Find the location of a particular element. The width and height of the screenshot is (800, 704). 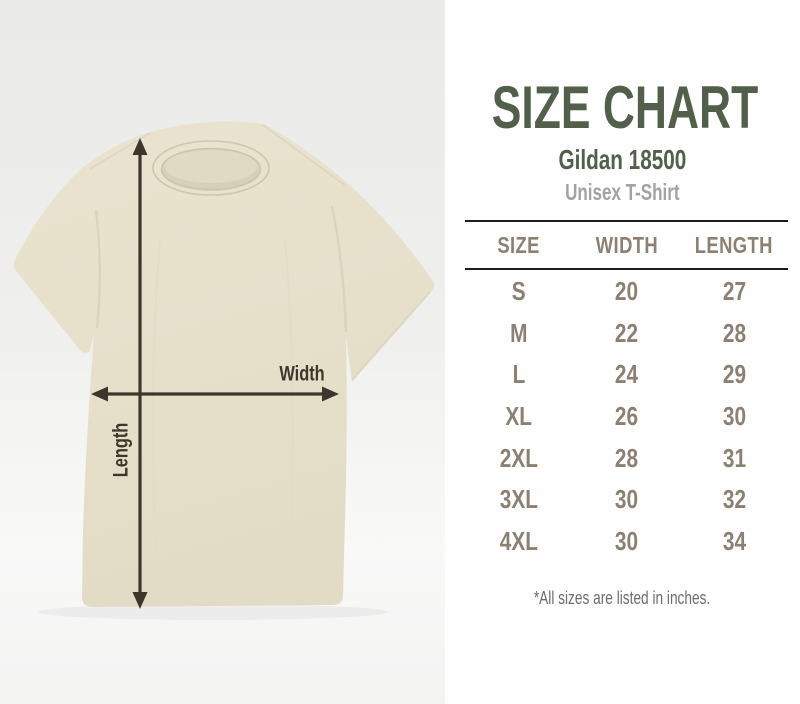

table-header-row: SIZE WIDTH LENGTH is located at coordinates (626, 246).